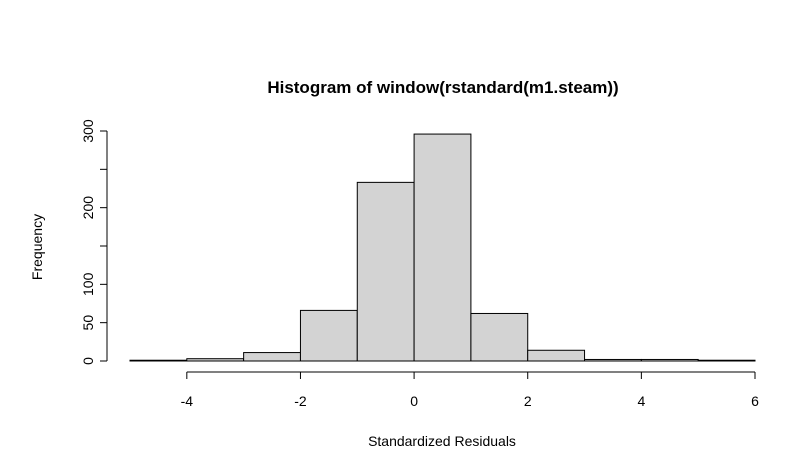 Image resolution: width=789 pixels, height=472 pixels. I want to click on y-tick-label: 100, so click(88, 284).